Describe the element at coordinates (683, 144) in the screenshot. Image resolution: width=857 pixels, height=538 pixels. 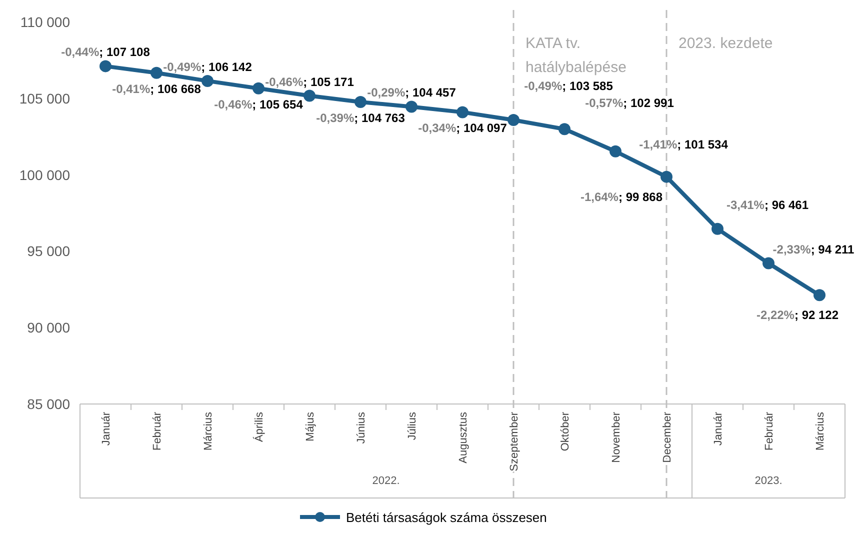
I see `data-label: -1,41%; 101 534` at that location.